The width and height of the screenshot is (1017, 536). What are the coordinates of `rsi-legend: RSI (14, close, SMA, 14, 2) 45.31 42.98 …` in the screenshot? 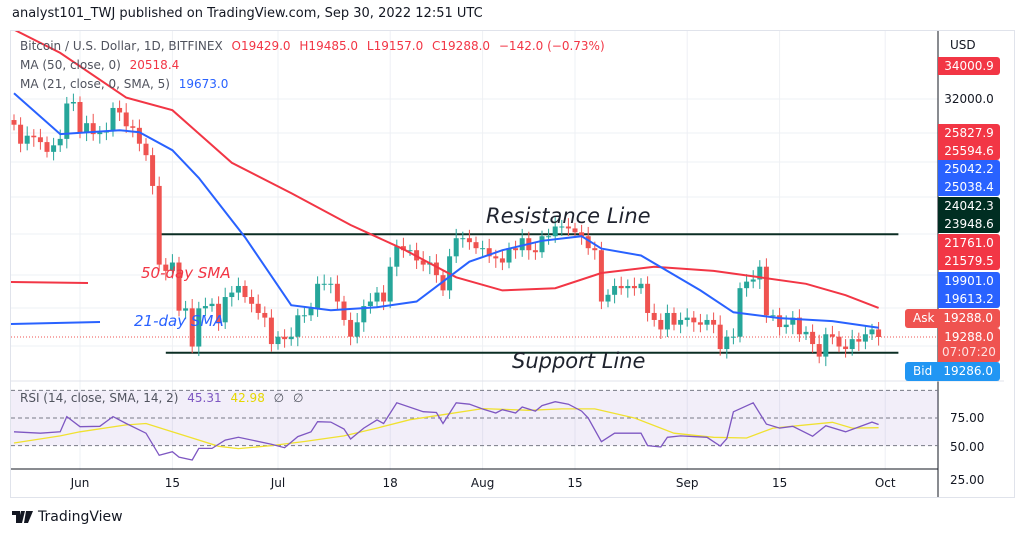 It's located at (164, 398).